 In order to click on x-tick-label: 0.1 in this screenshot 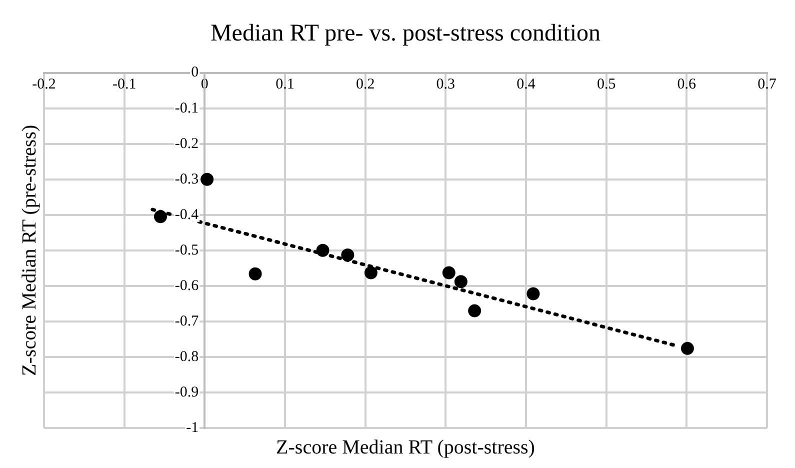, I will do `click(285, 84)`.